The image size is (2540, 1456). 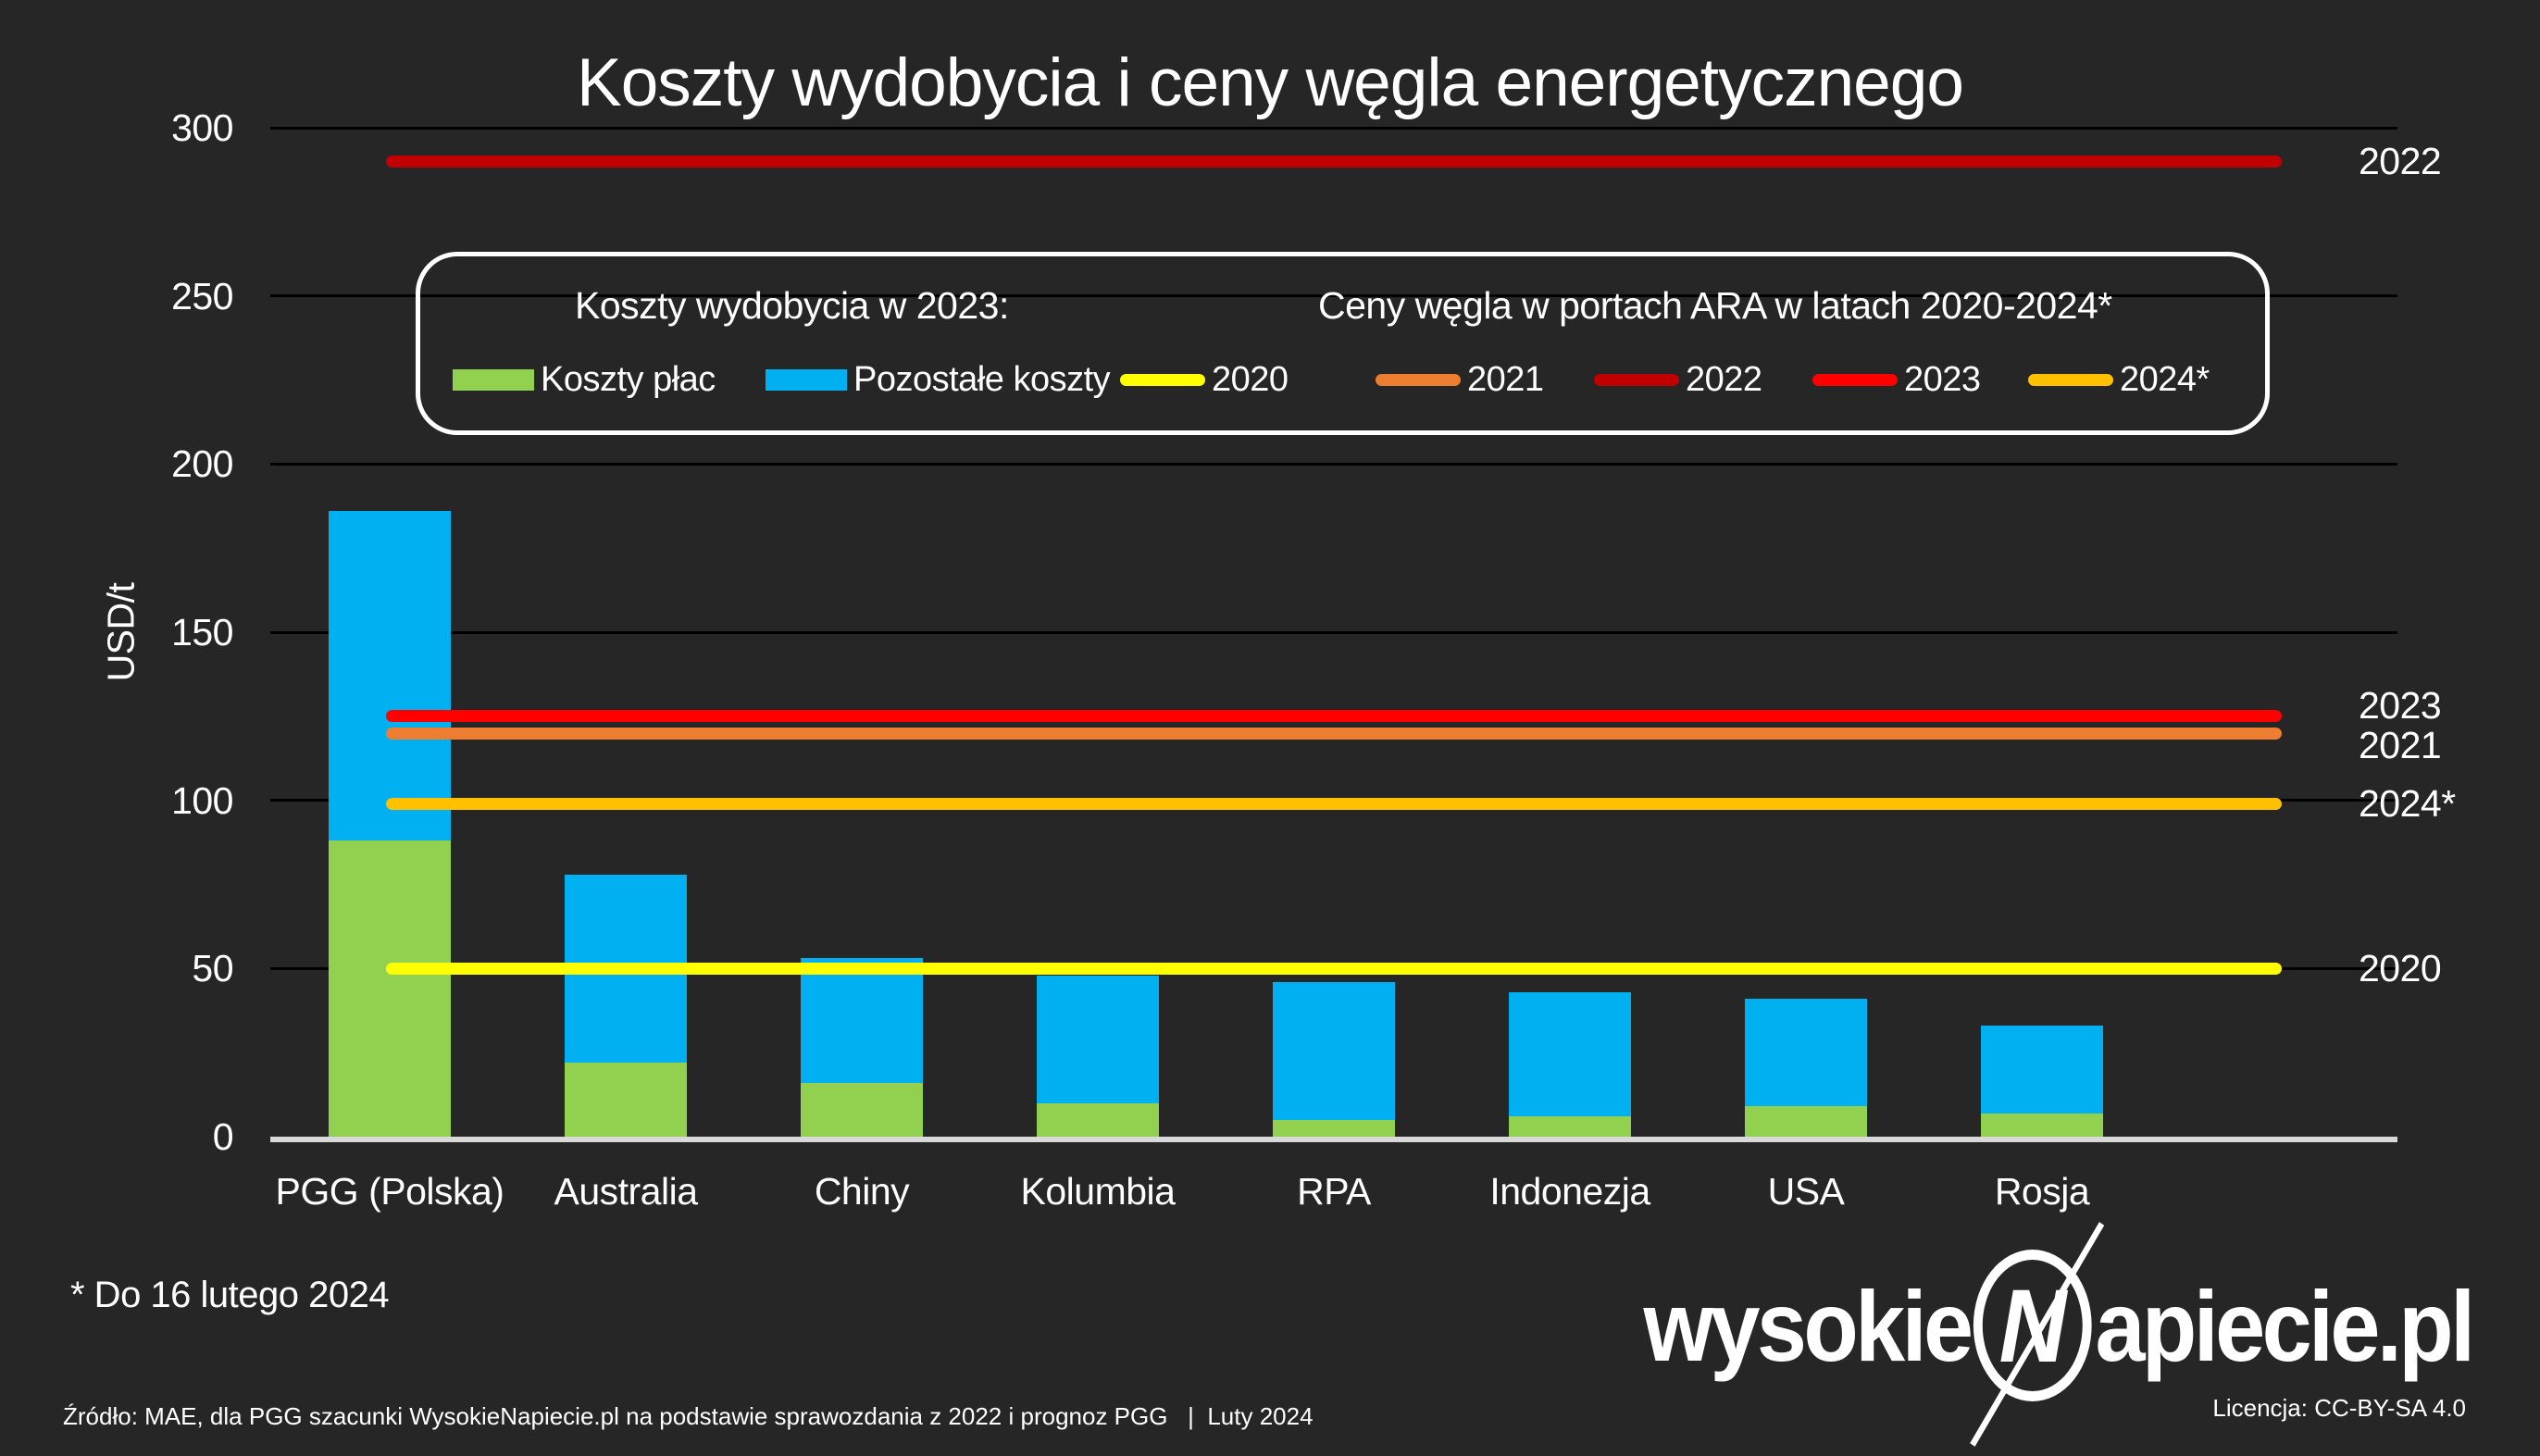 I want to click on legend-item: Koszty płac, so click(x=584, y=379).